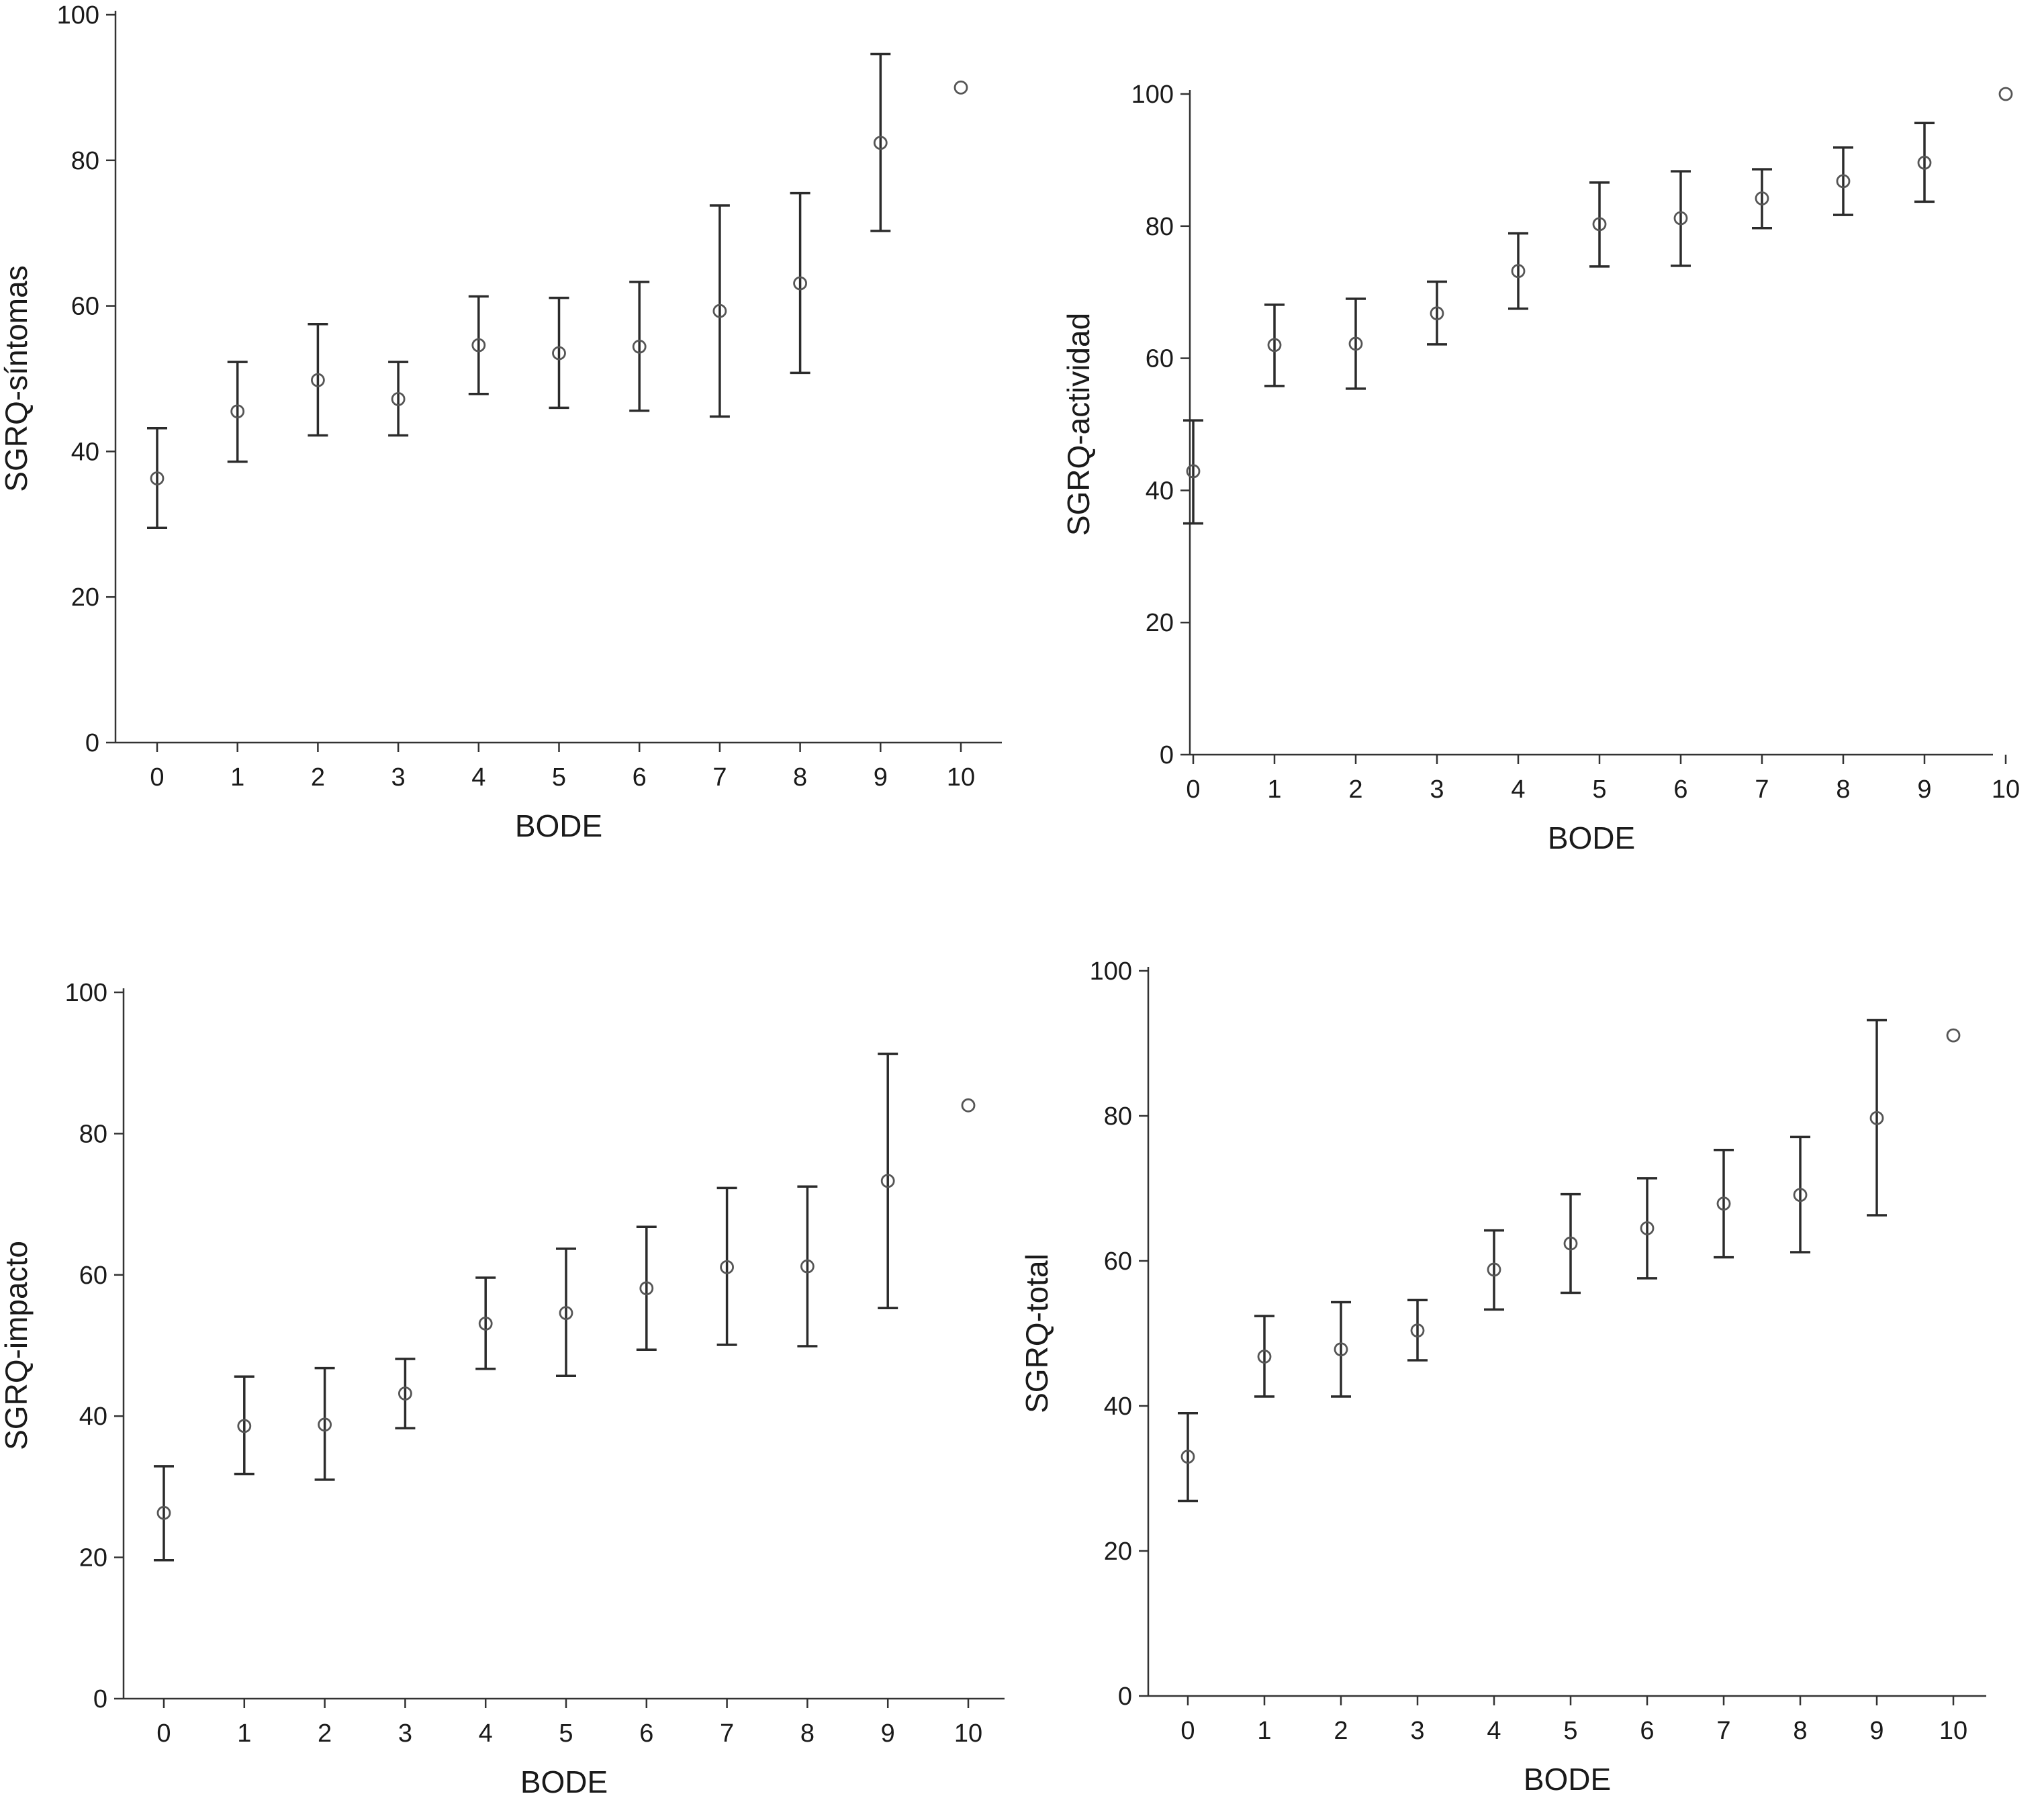  I want to click on y-tick-label: 40, so click(1118, 1406).